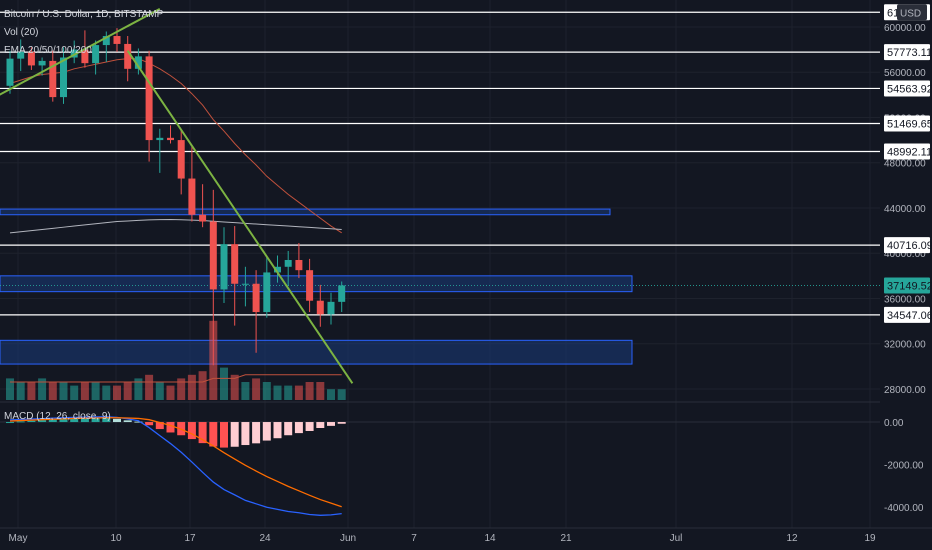 The image size is (932, 550). Describe the element at coordinates (909, 89) in the screenshot. I see `price-level-label: 54563.92` at that location.